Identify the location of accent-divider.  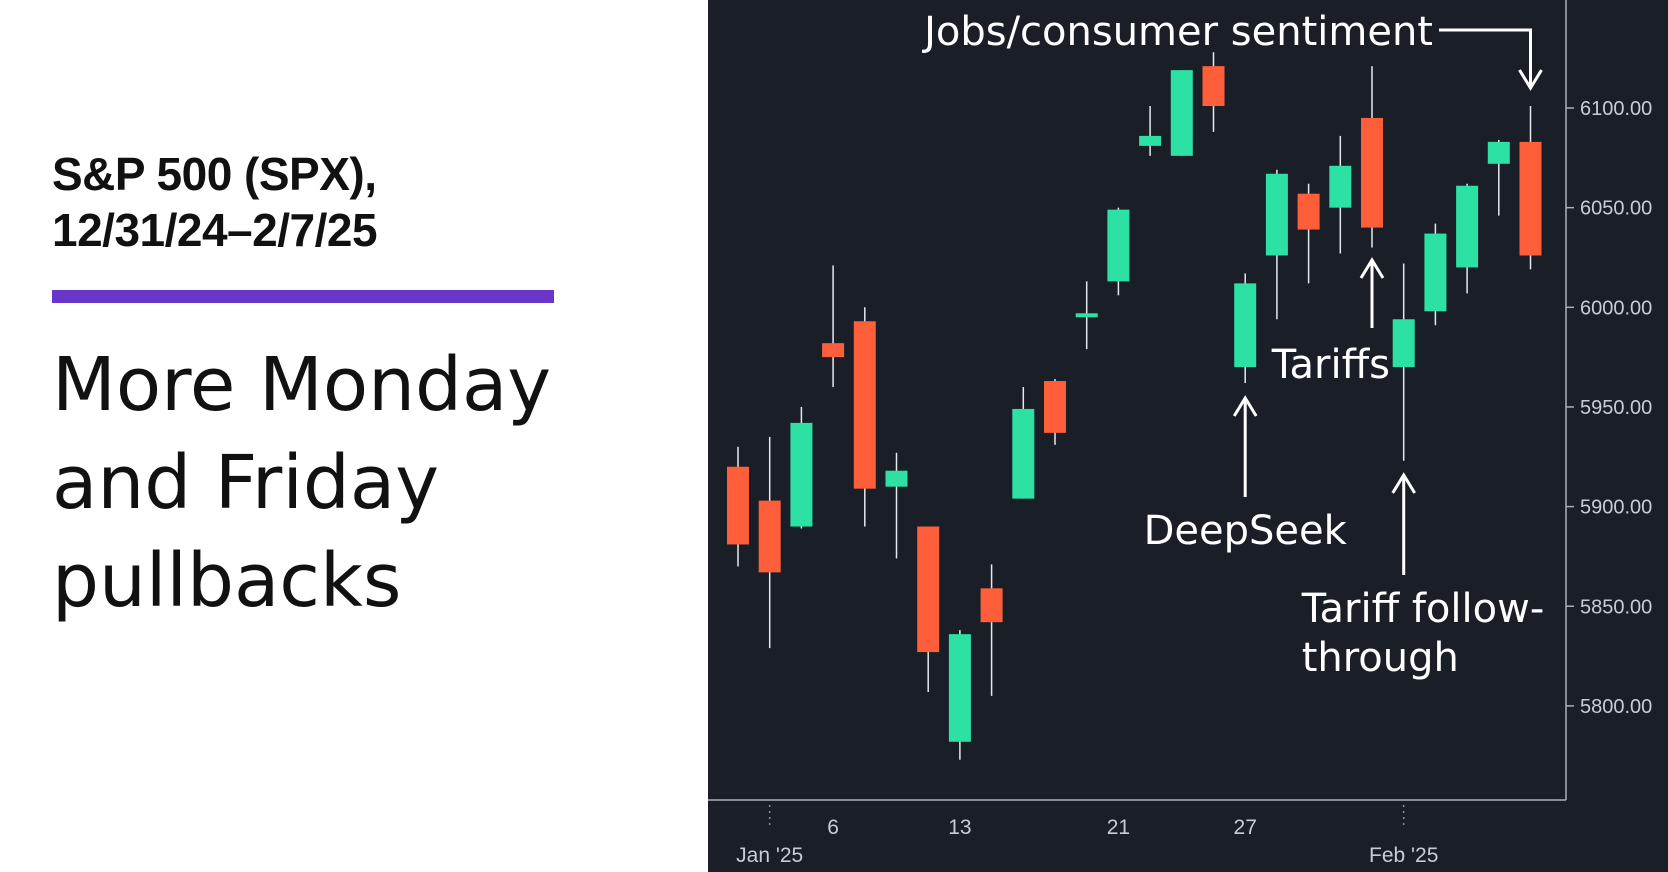
(303, 296).